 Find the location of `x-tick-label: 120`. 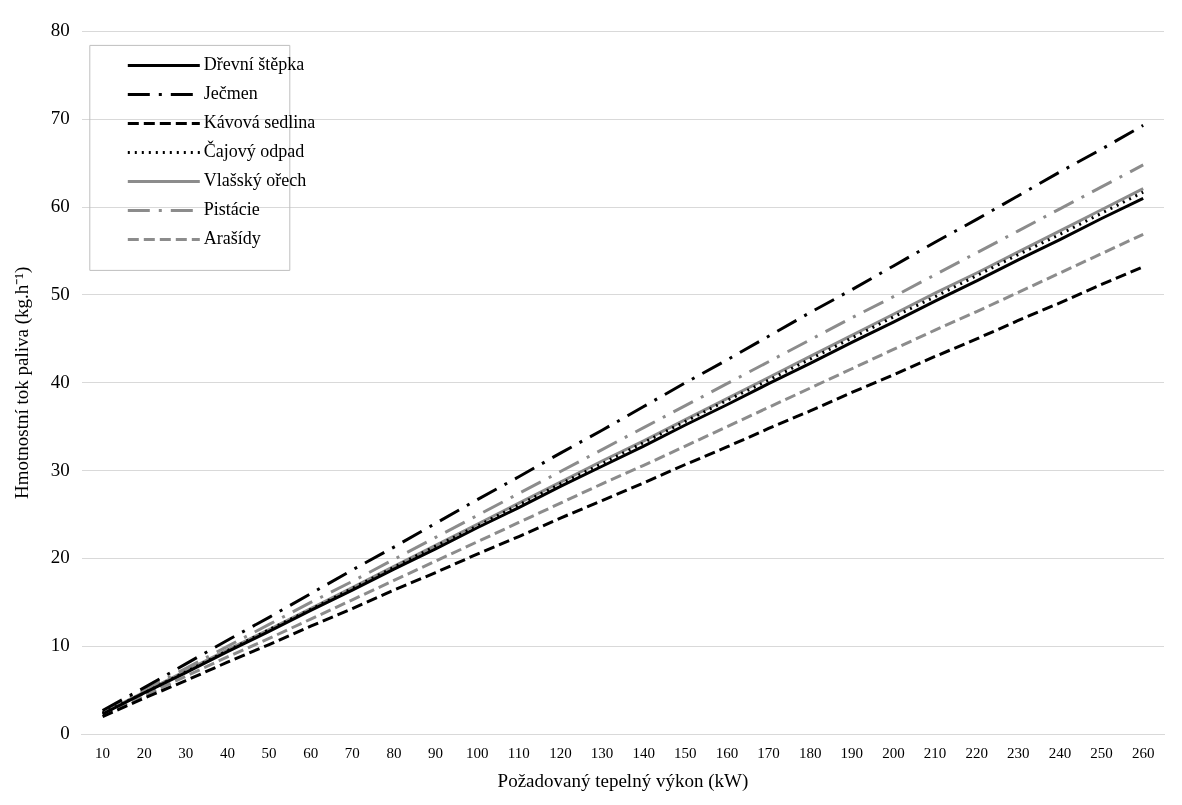

x-tick-label: 120 is located at coordinates (560, 753).